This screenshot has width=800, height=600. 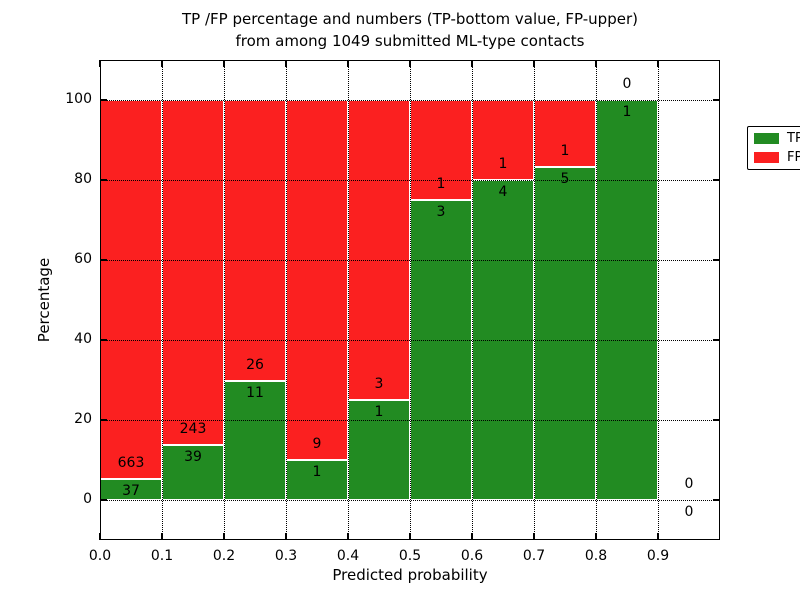 I want to click on legend-entry-fp: FP, so click(x=777, y=157).